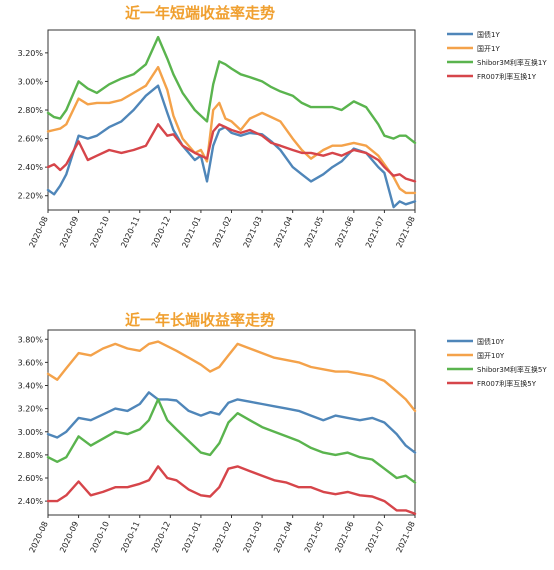  I want to click on chart-title: 近一年长端收益率走势, so click(200, 320).